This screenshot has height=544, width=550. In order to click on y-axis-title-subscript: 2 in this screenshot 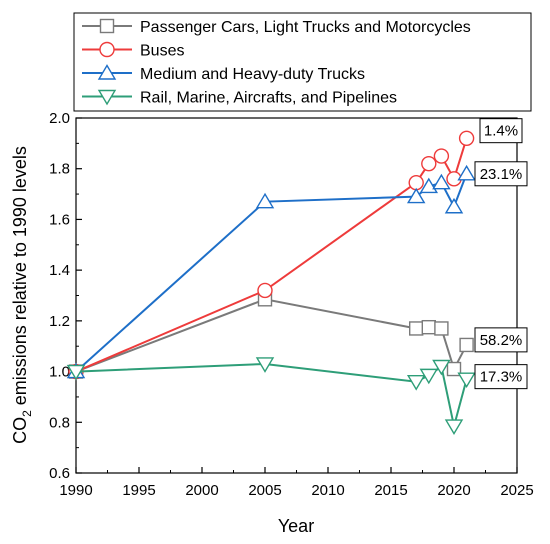, I will do `click(27, 413)`.